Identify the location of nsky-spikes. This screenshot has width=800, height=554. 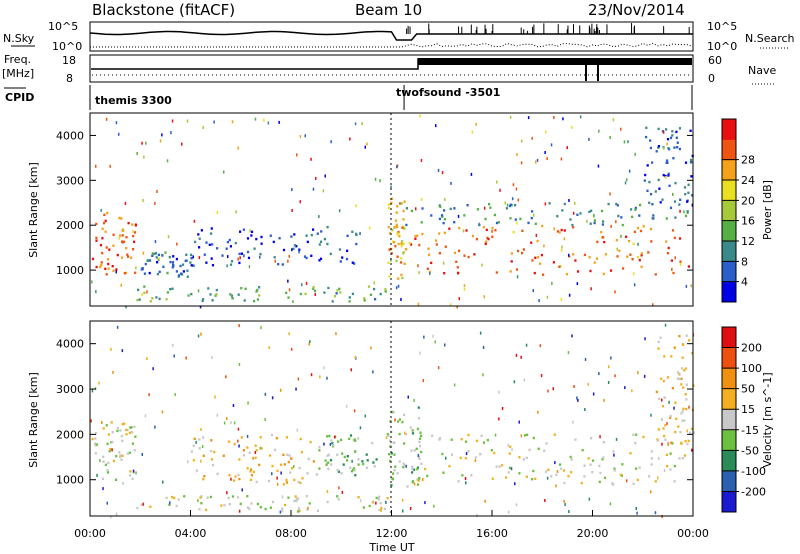
(548, 28).